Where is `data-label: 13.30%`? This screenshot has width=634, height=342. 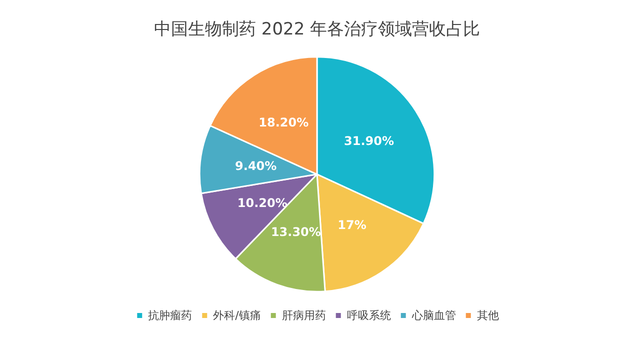
data-label: 13.30% is located at coordinates (295, 232).